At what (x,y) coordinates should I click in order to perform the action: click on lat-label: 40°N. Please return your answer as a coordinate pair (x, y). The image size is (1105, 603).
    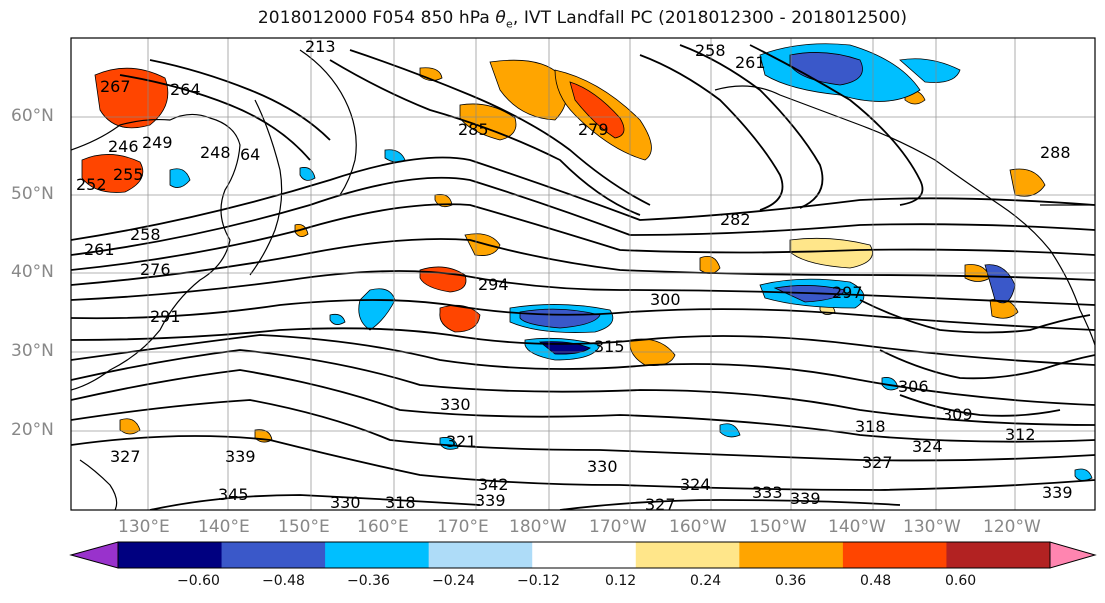
    Looking at the image, I should click on (32, 272).